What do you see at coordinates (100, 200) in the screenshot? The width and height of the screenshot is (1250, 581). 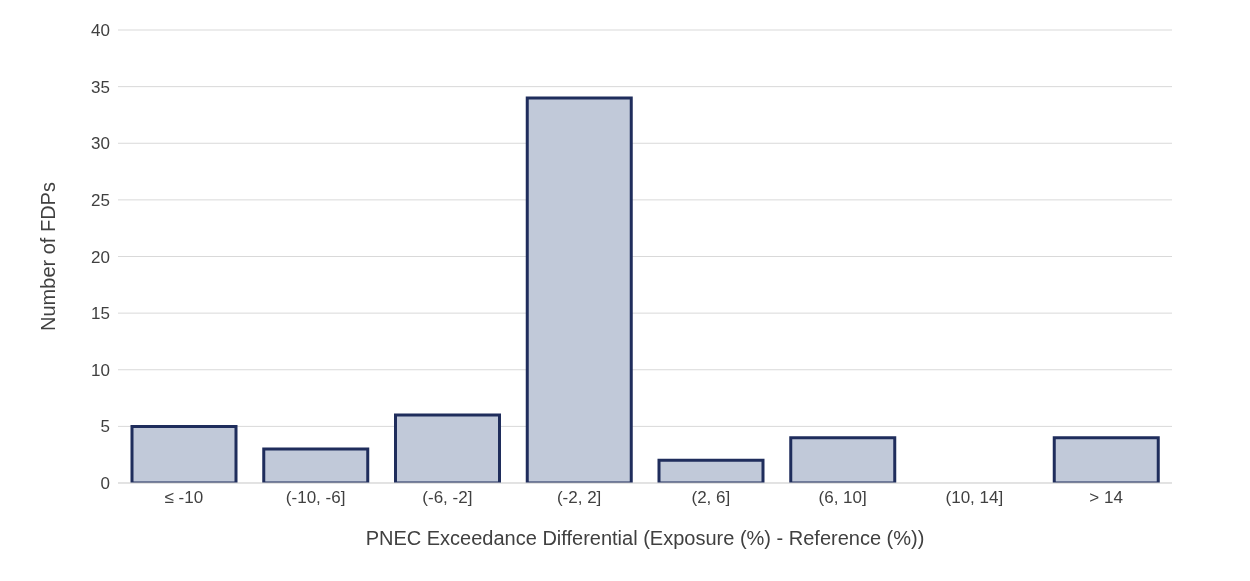 I see `y-tick-label: 25` at bounding box center [100, 200].